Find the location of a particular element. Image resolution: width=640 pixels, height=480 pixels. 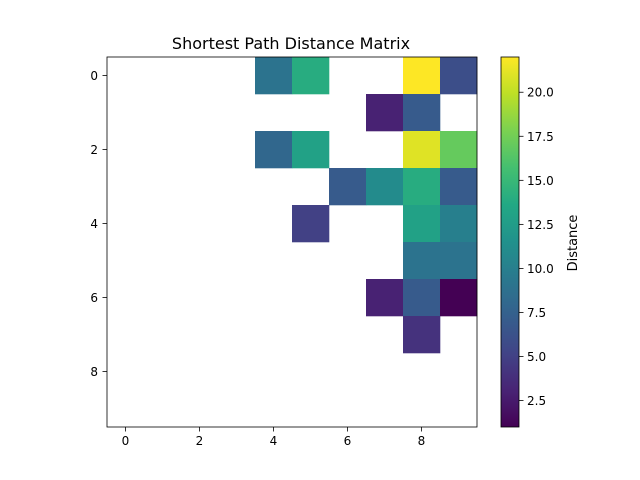

heatmap-cell-r1-c7 is located at coordinates (385, 113).